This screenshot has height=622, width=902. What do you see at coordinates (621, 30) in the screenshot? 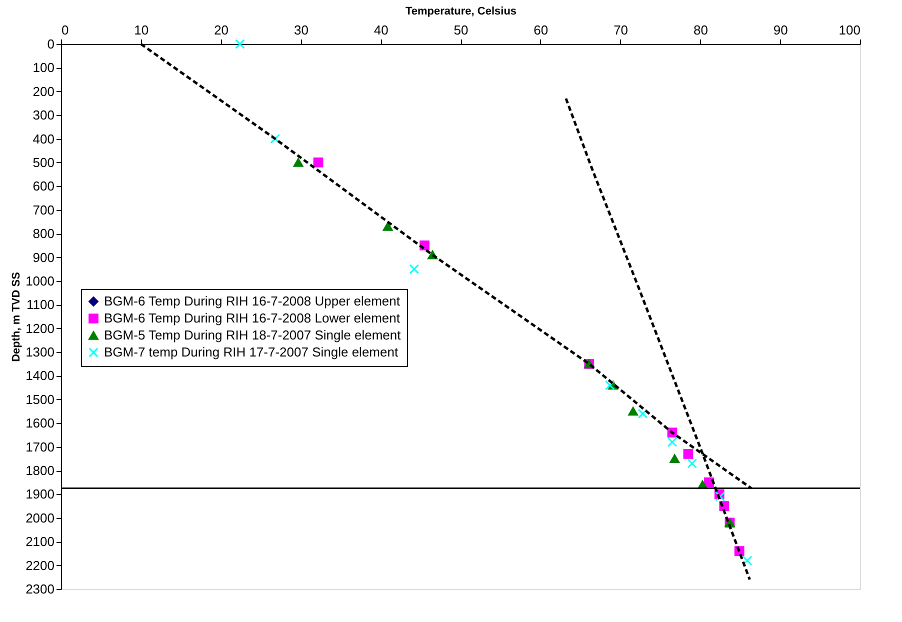
I see `x-tick-label: 70` at bounding box center [621, 30].